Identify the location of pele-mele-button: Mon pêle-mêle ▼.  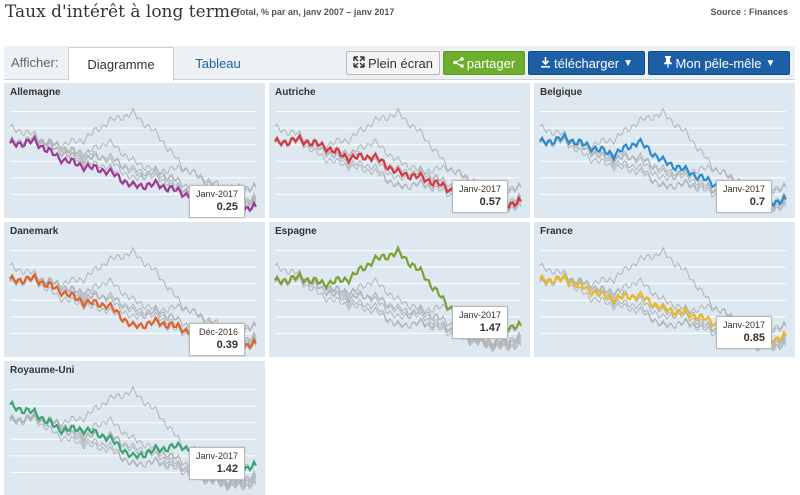
(719, 63).